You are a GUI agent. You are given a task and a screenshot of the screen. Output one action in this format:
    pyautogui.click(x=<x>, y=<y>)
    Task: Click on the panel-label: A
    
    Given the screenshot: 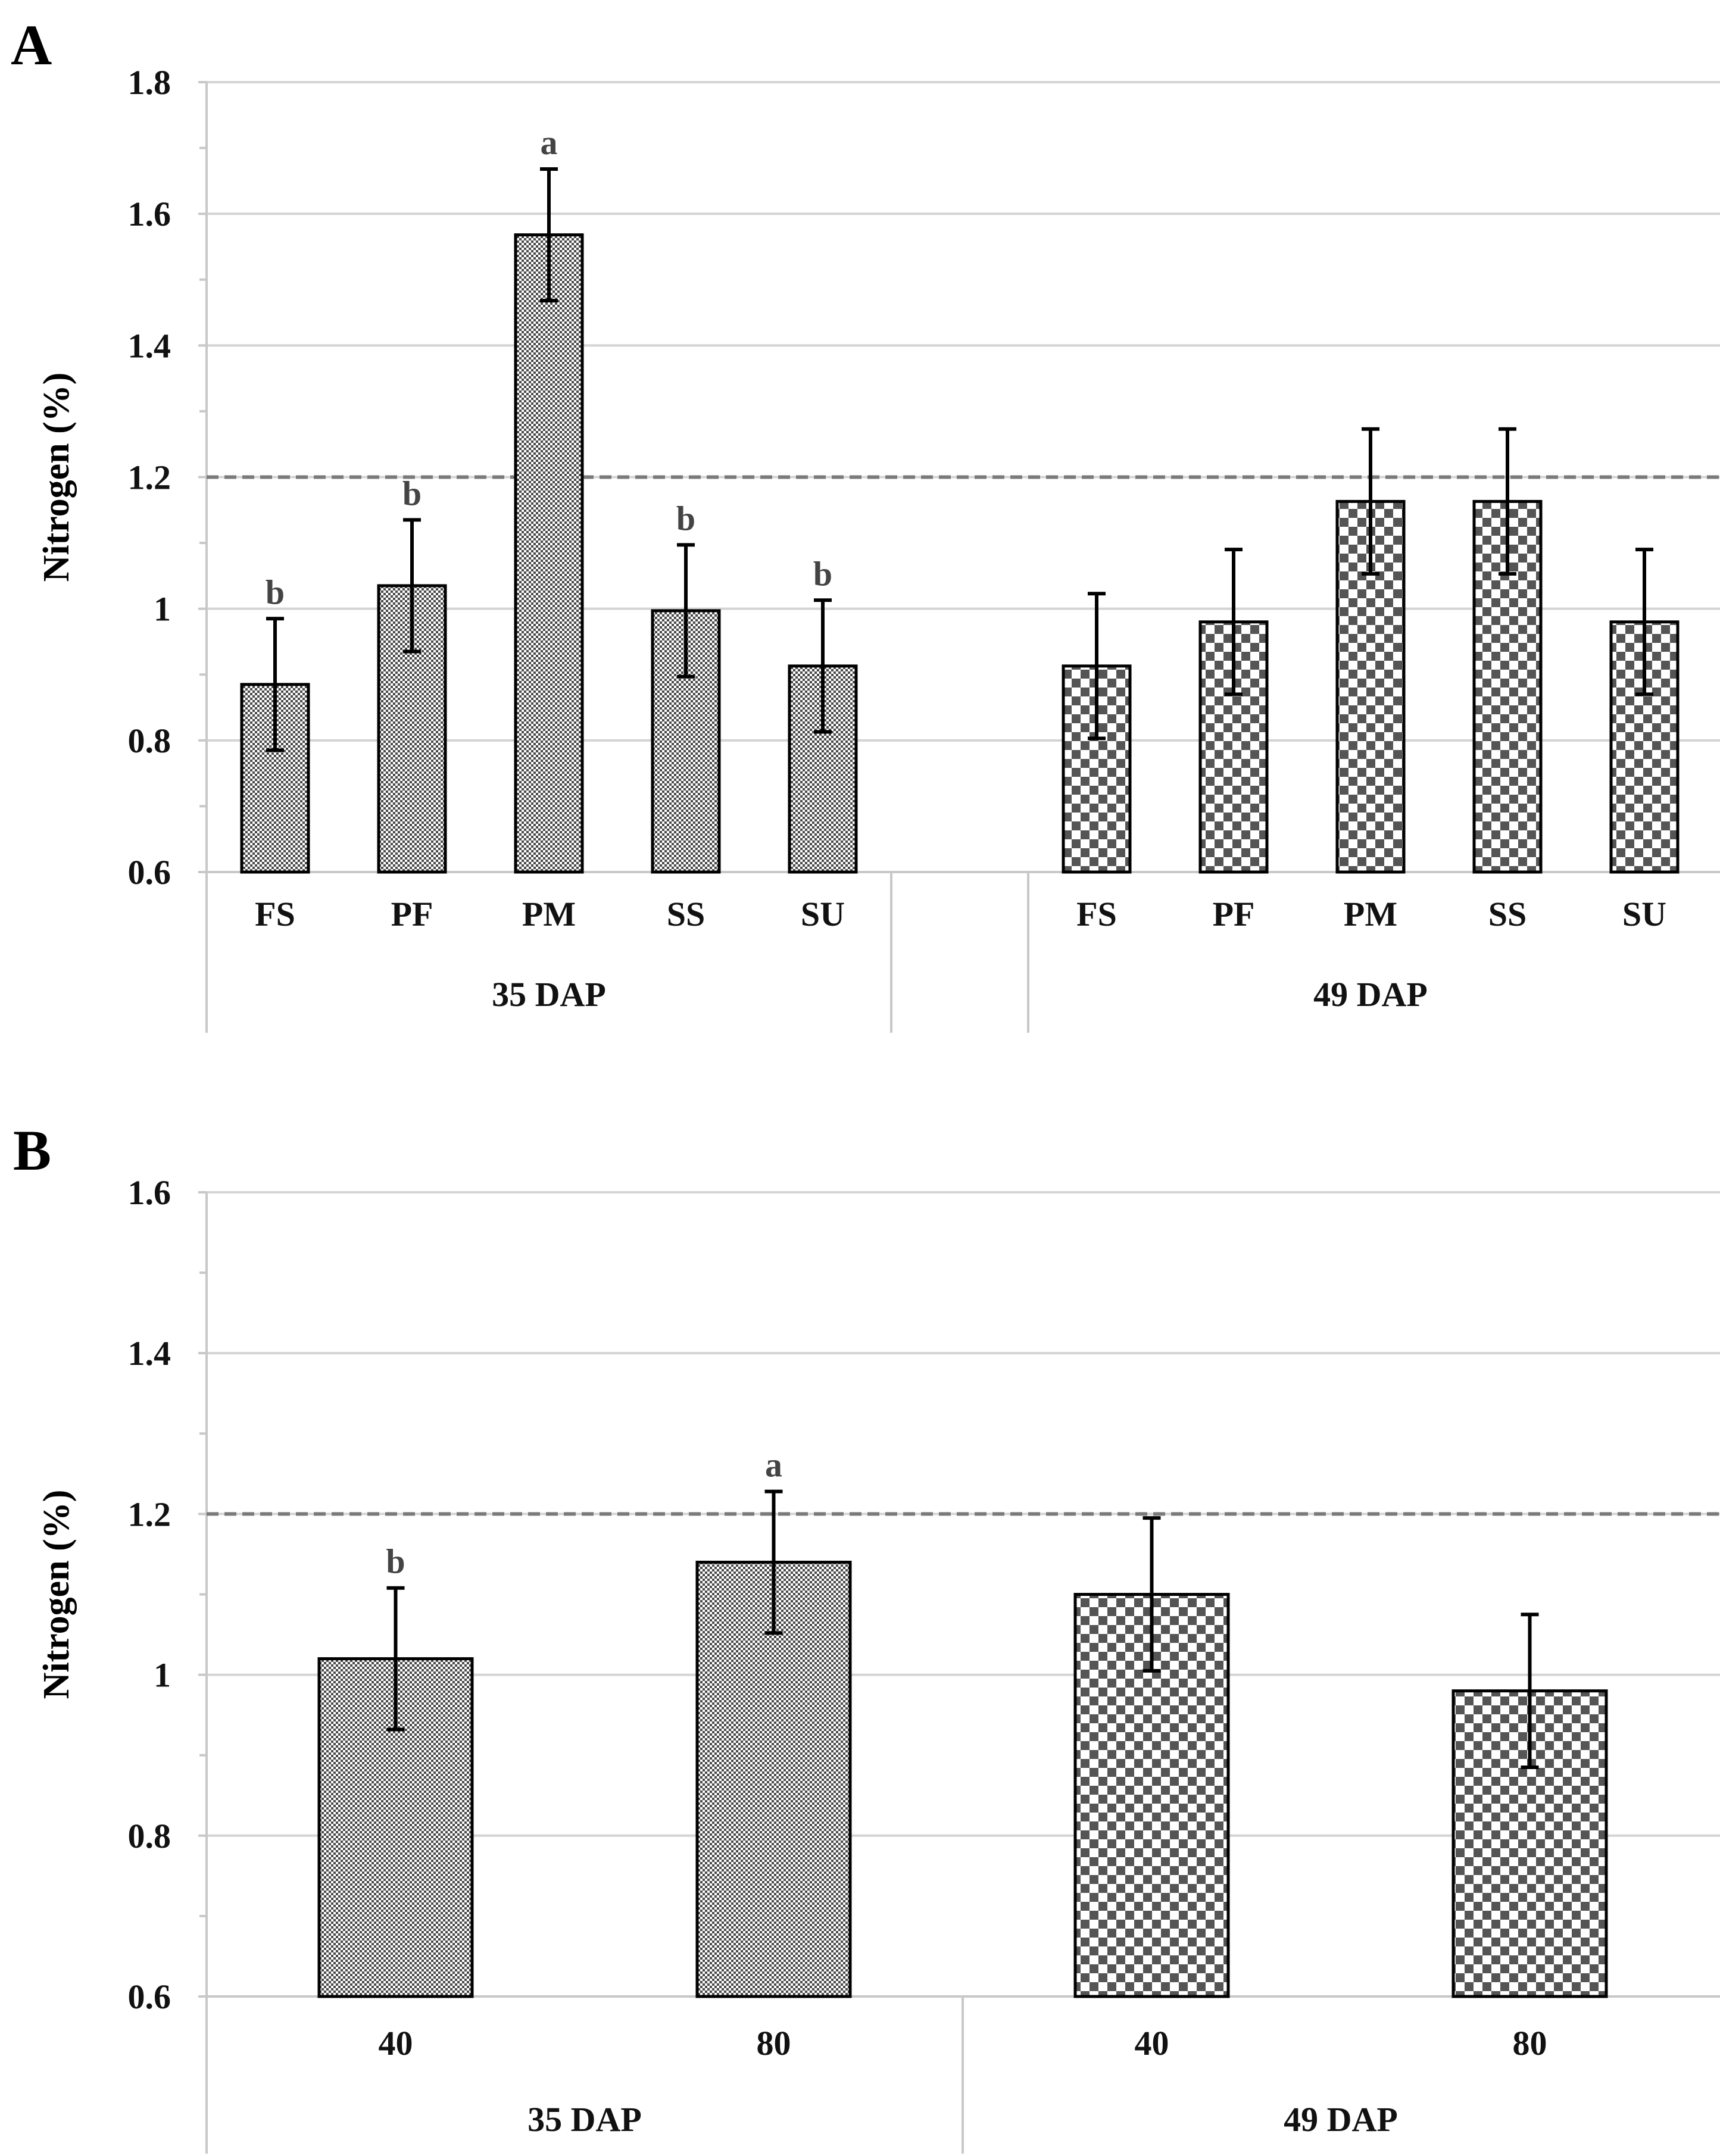 What is the action you would take?
    pyautogui.click(x=31, y=45)
    